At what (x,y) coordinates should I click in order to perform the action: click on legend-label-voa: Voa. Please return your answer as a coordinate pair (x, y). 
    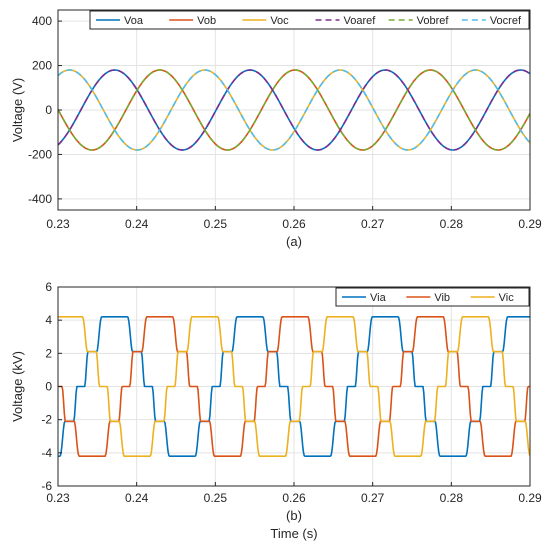
    Looking at the image, I should click on (134, 21).